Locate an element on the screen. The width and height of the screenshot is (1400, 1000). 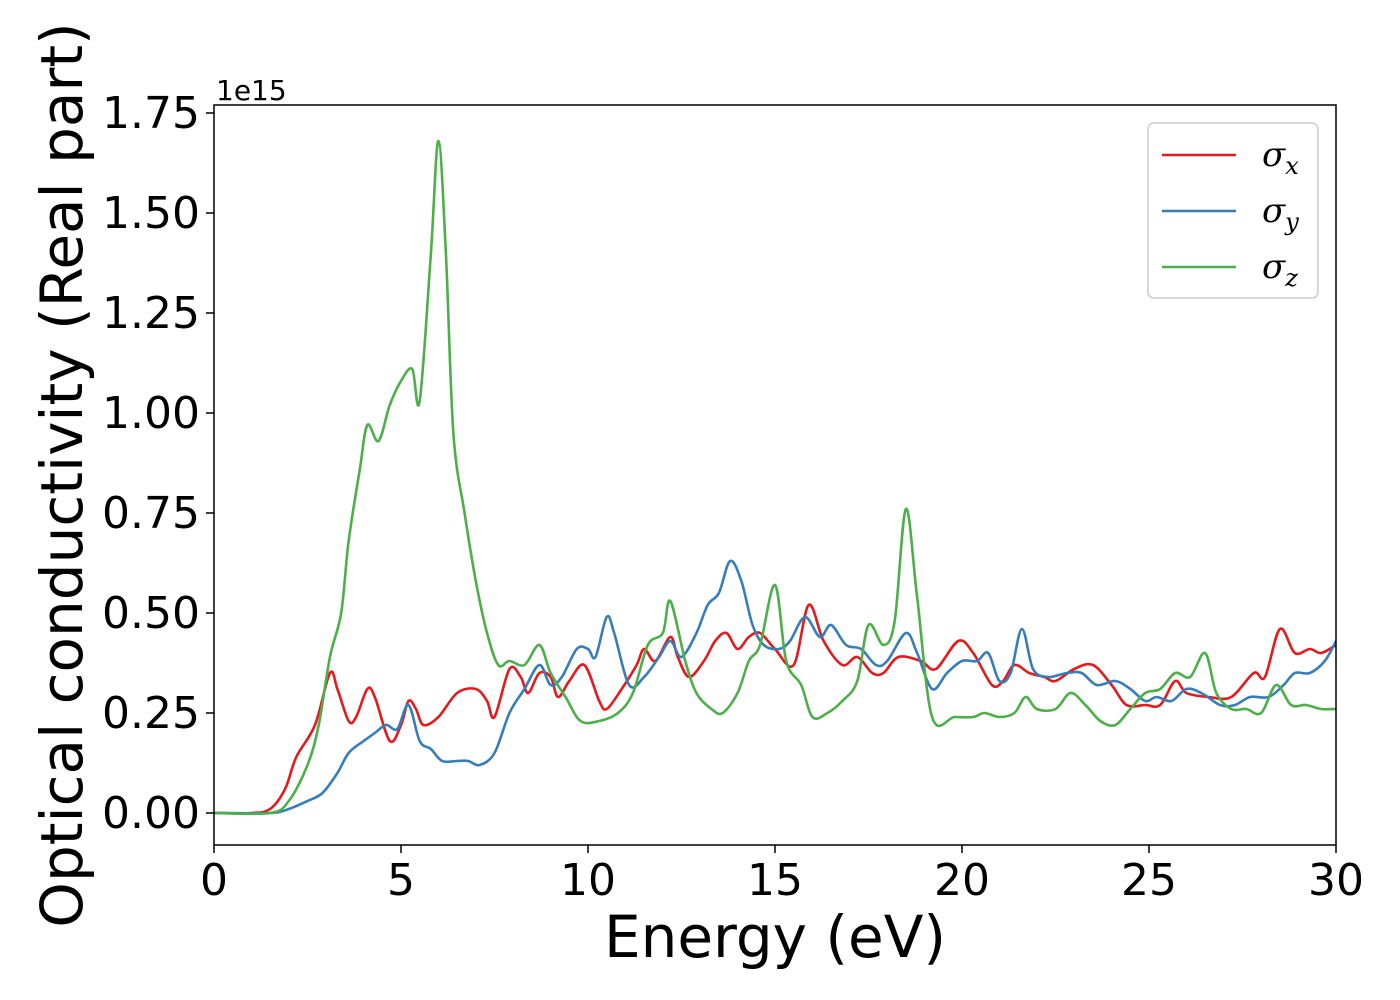
x-tick-label: 0 is located at coordinates (214, 880).